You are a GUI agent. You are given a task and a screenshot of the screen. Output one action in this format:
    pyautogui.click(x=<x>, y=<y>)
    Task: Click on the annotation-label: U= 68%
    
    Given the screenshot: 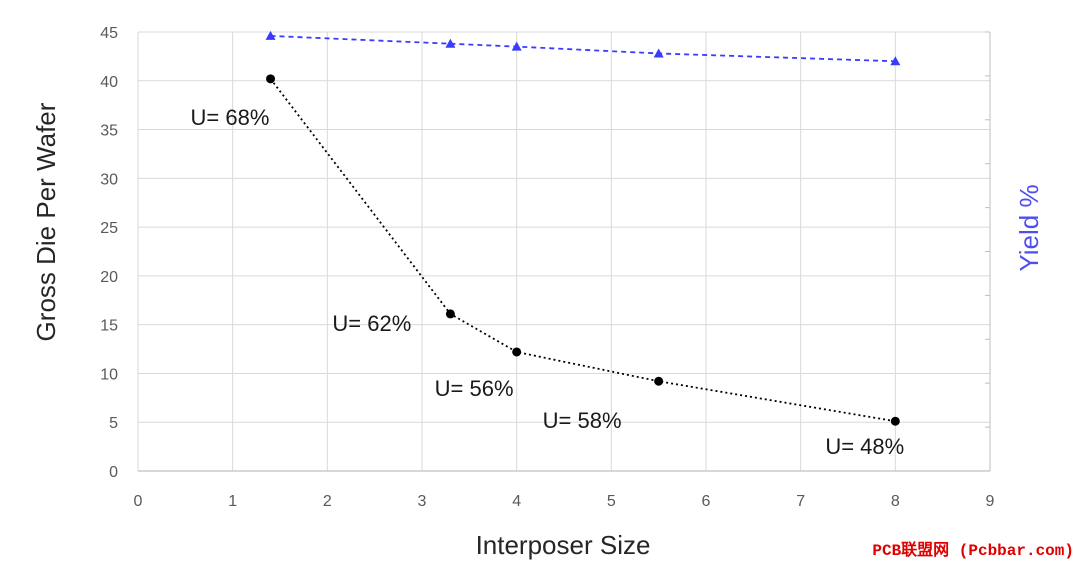 What is the action you would take?
    pyautogui.click(x=230, y=117)
    